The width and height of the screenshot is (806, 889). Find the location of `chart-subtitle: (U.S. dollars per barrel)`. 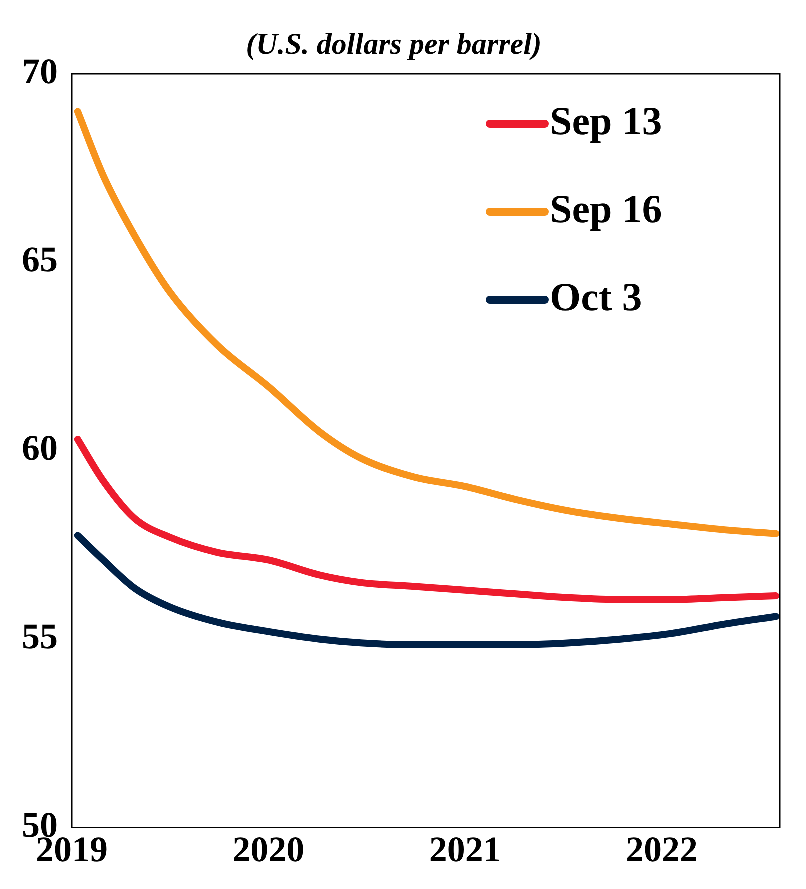

chart-subtitle: (U.S. dollars per barrel) is located at coordinates (394, 44).